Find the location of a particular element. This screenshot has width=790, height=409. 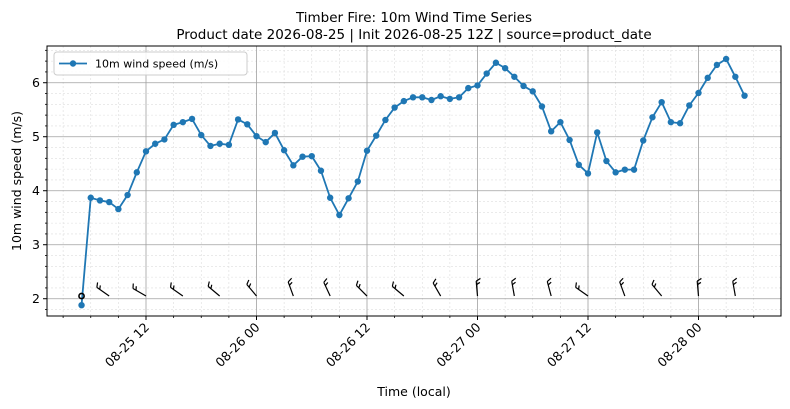

x-tick-label: 08-26 00 is located at coordinates (237, 344).